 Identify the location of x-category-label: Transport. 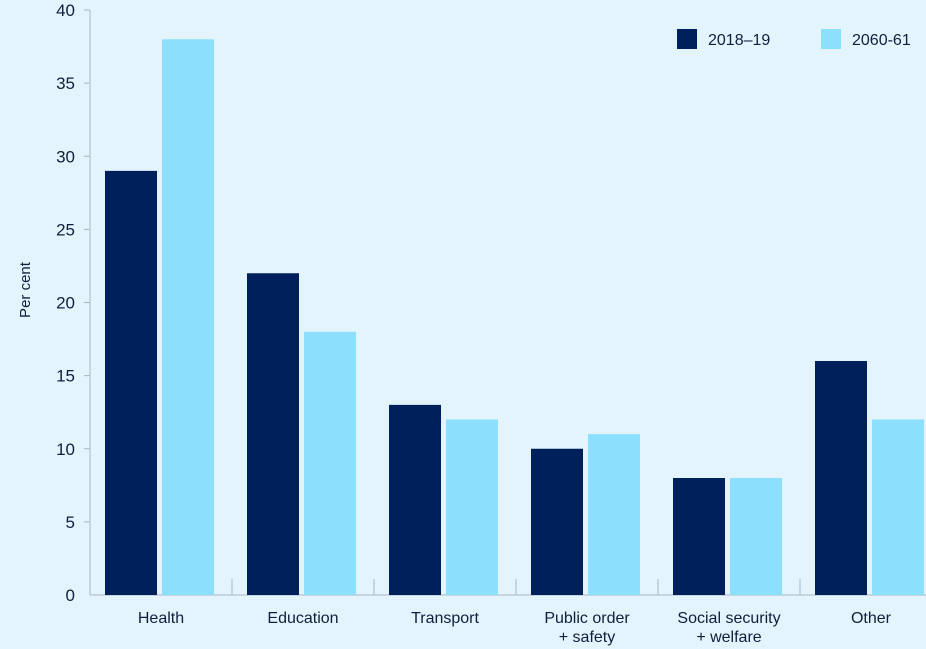
(445, 618).